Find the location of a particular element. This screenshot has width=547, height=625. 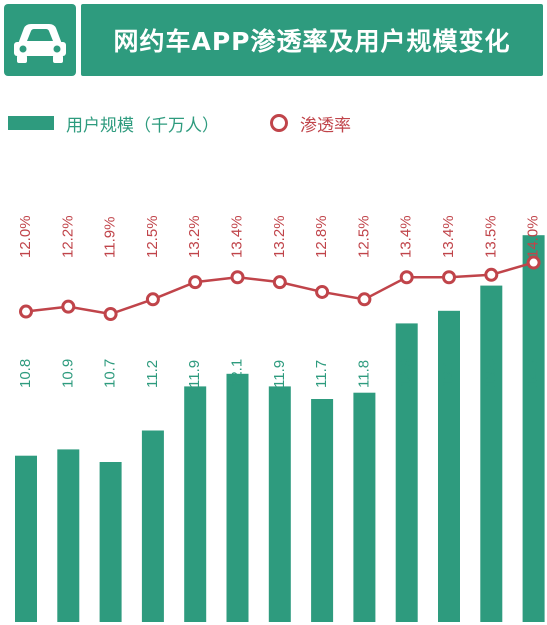

bar-value-label: 10.8 is located at coordinates (25, 373).